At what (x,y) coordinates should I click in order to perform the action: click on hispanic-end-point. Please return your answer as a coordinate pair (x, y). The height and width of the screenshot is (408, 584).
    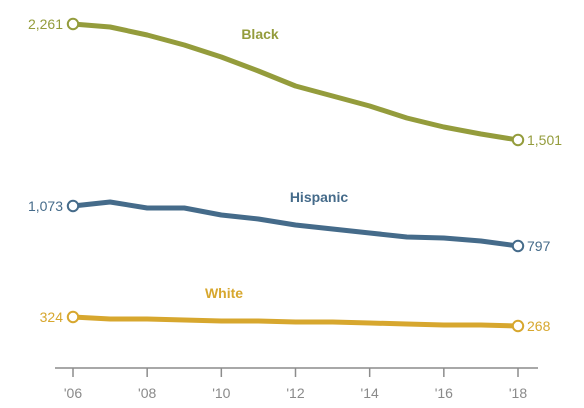
    Looking at the image, I should click on (518, 246).